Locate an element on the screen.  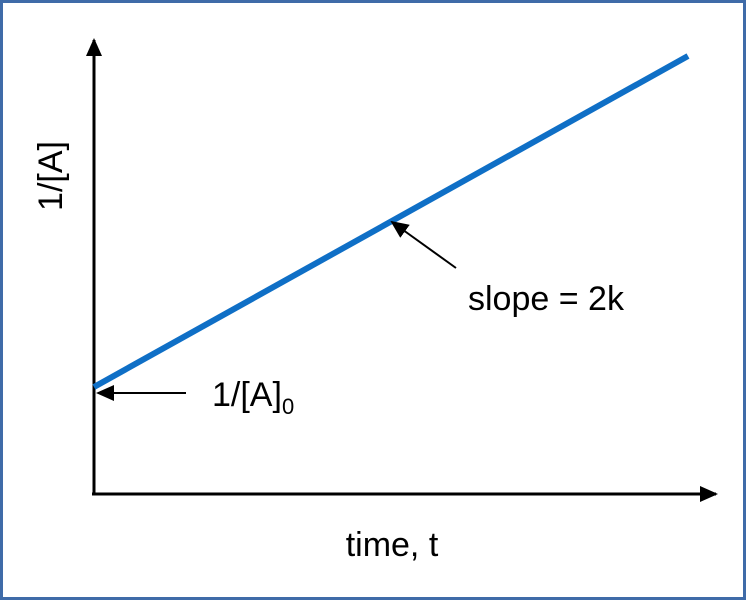
intercept-label: 1/[A]0 is located at coordinates (253, 397).